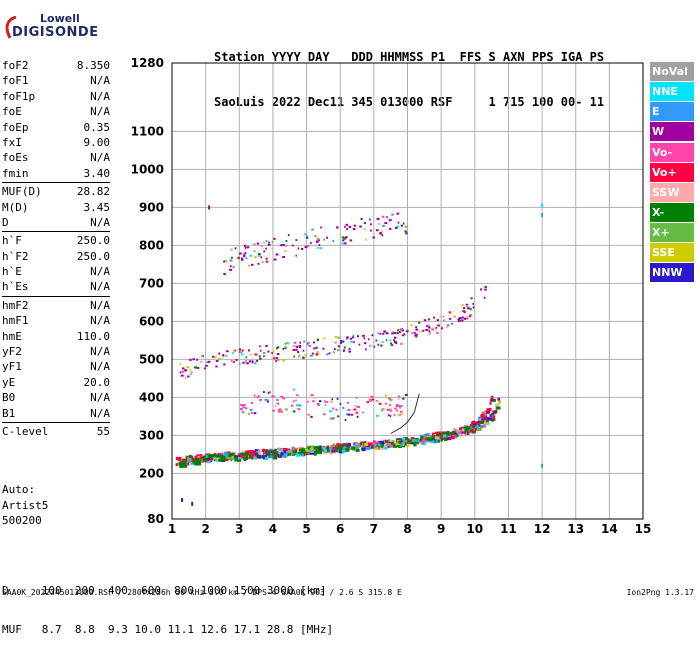  What do you see at coordinates (672, 112) in the screenshot?
I see `legend-entry: E` at bounding box center [672, 112].